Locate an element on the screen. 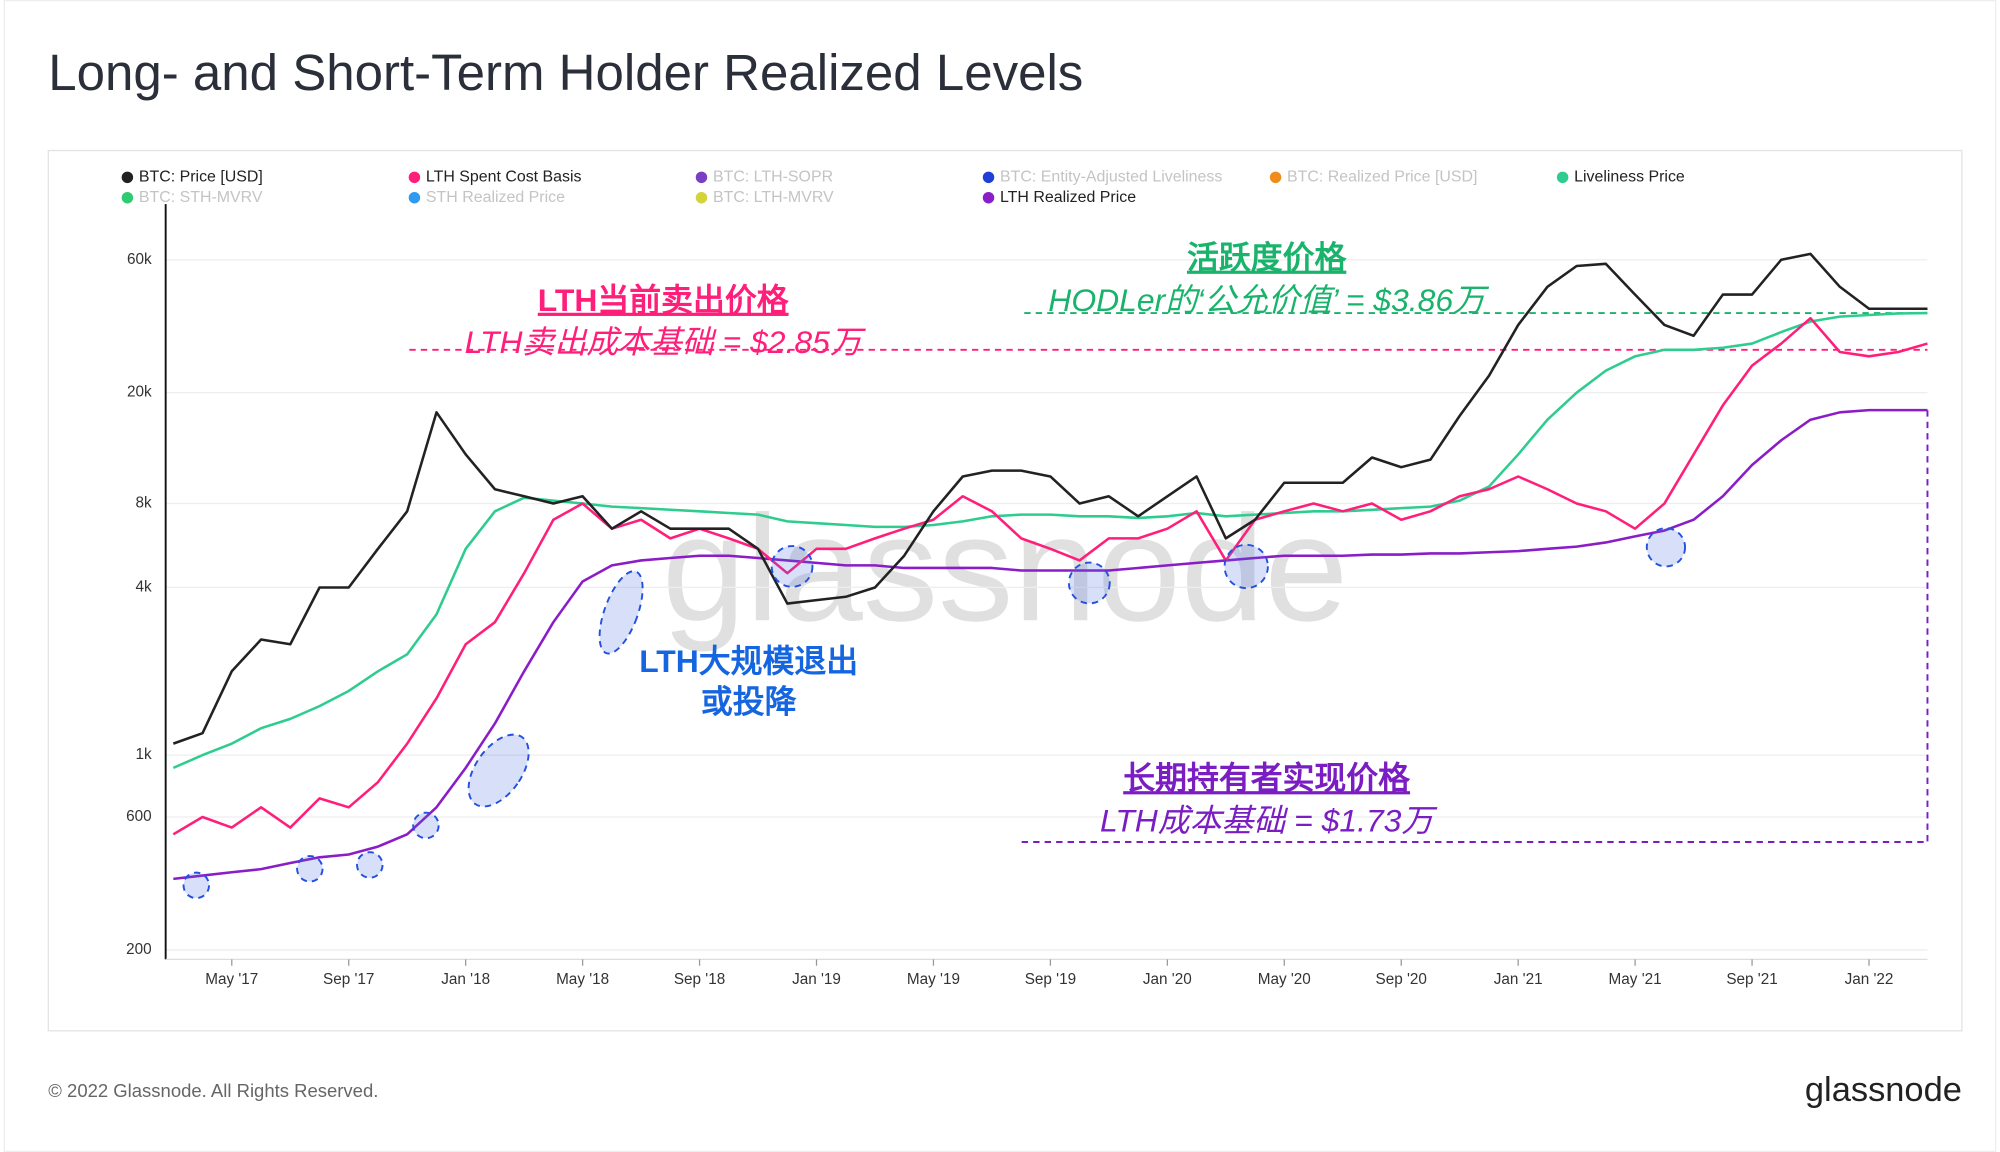 This screenshot has height=1152, width=2000. x-tick-label: May '18 is located at coordinates (582, 979).